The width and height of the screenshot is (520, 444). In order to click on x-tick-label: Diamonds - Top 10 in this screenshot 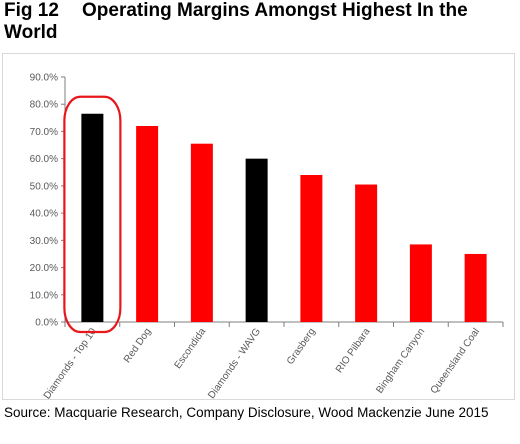, I will do `click(70, 363)`.